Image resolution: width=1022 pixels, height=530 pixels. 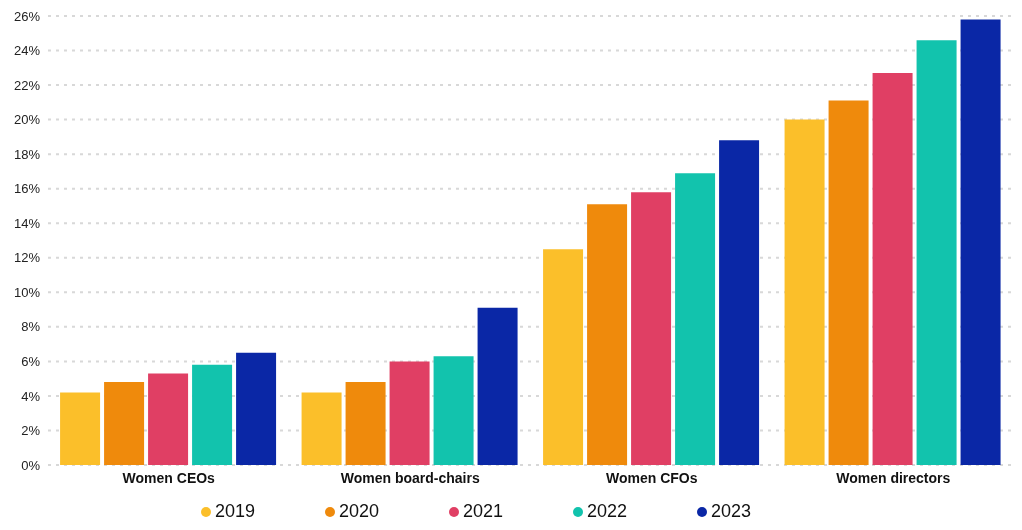 I want to click on x-tick-label: Women directors, so click(x=893, y=477).